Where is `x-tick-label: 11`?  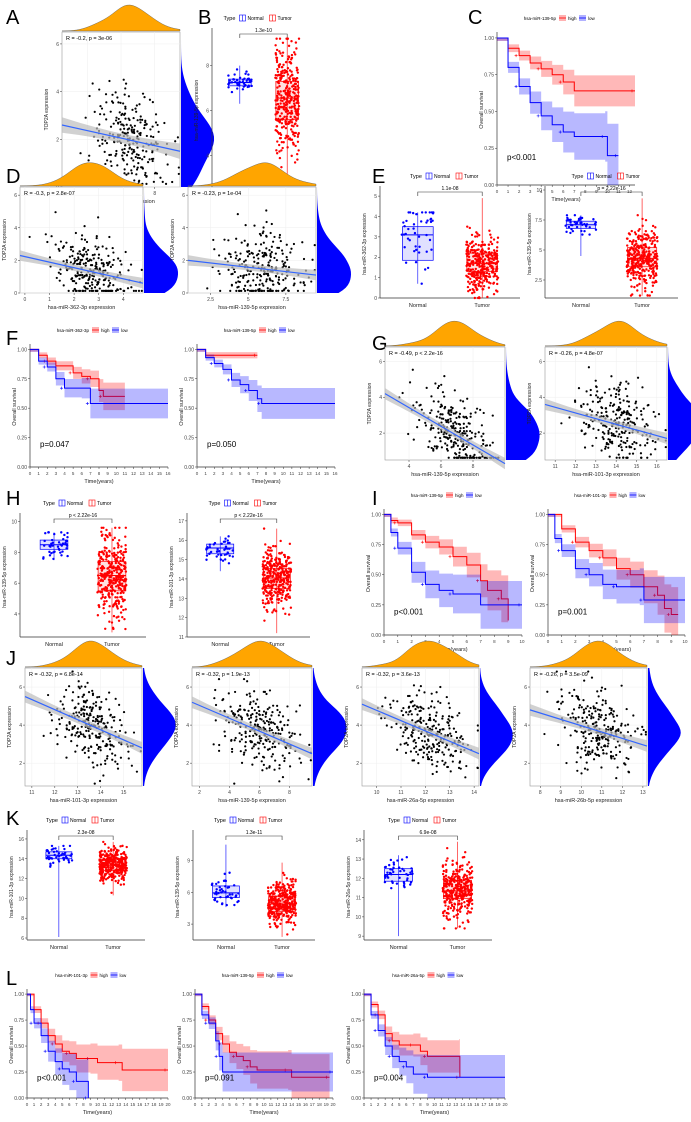 x-tick-label: 11 is located at coordinates (292, 473).